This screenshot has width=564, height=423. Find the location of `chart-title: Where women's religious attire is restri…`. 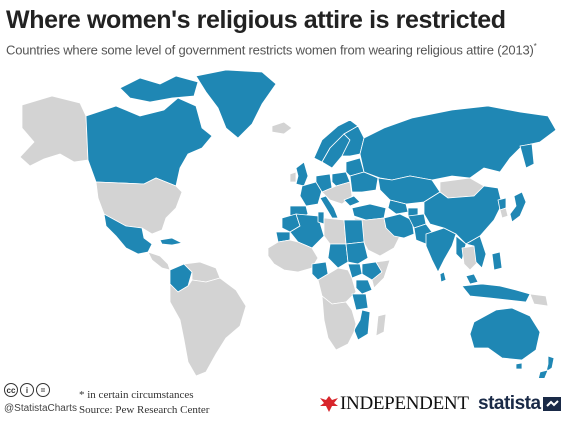

chart-title: Where women's religious attire is restri… is located at coordinates (256, 20).